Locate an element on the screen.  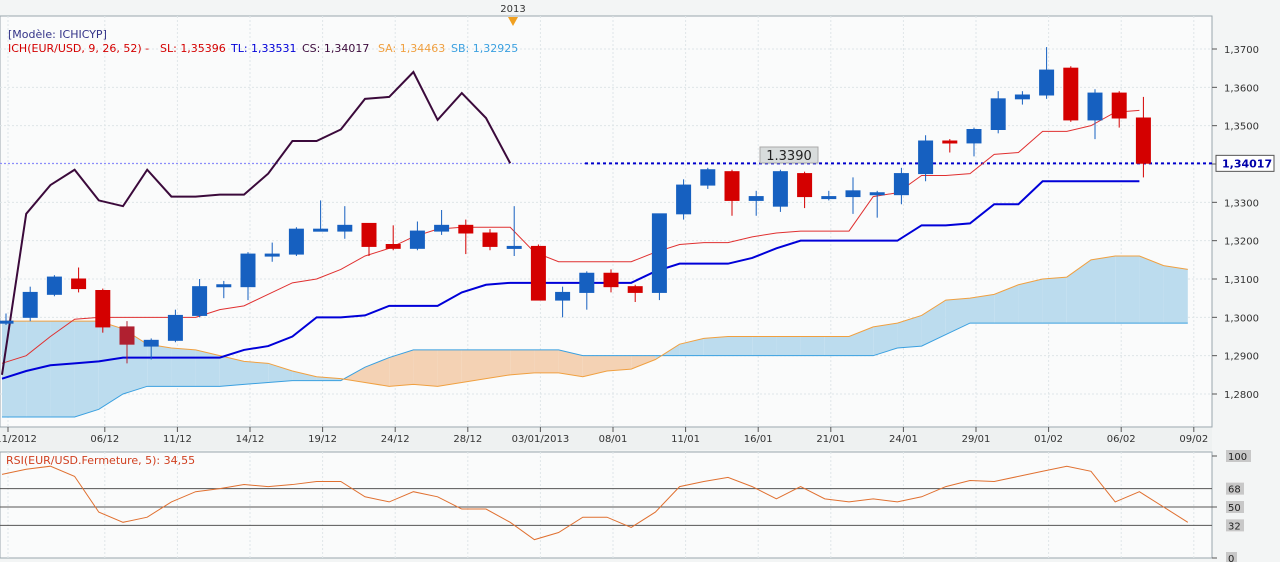
rsi-level-bg is located at coordinates (1235, 525).